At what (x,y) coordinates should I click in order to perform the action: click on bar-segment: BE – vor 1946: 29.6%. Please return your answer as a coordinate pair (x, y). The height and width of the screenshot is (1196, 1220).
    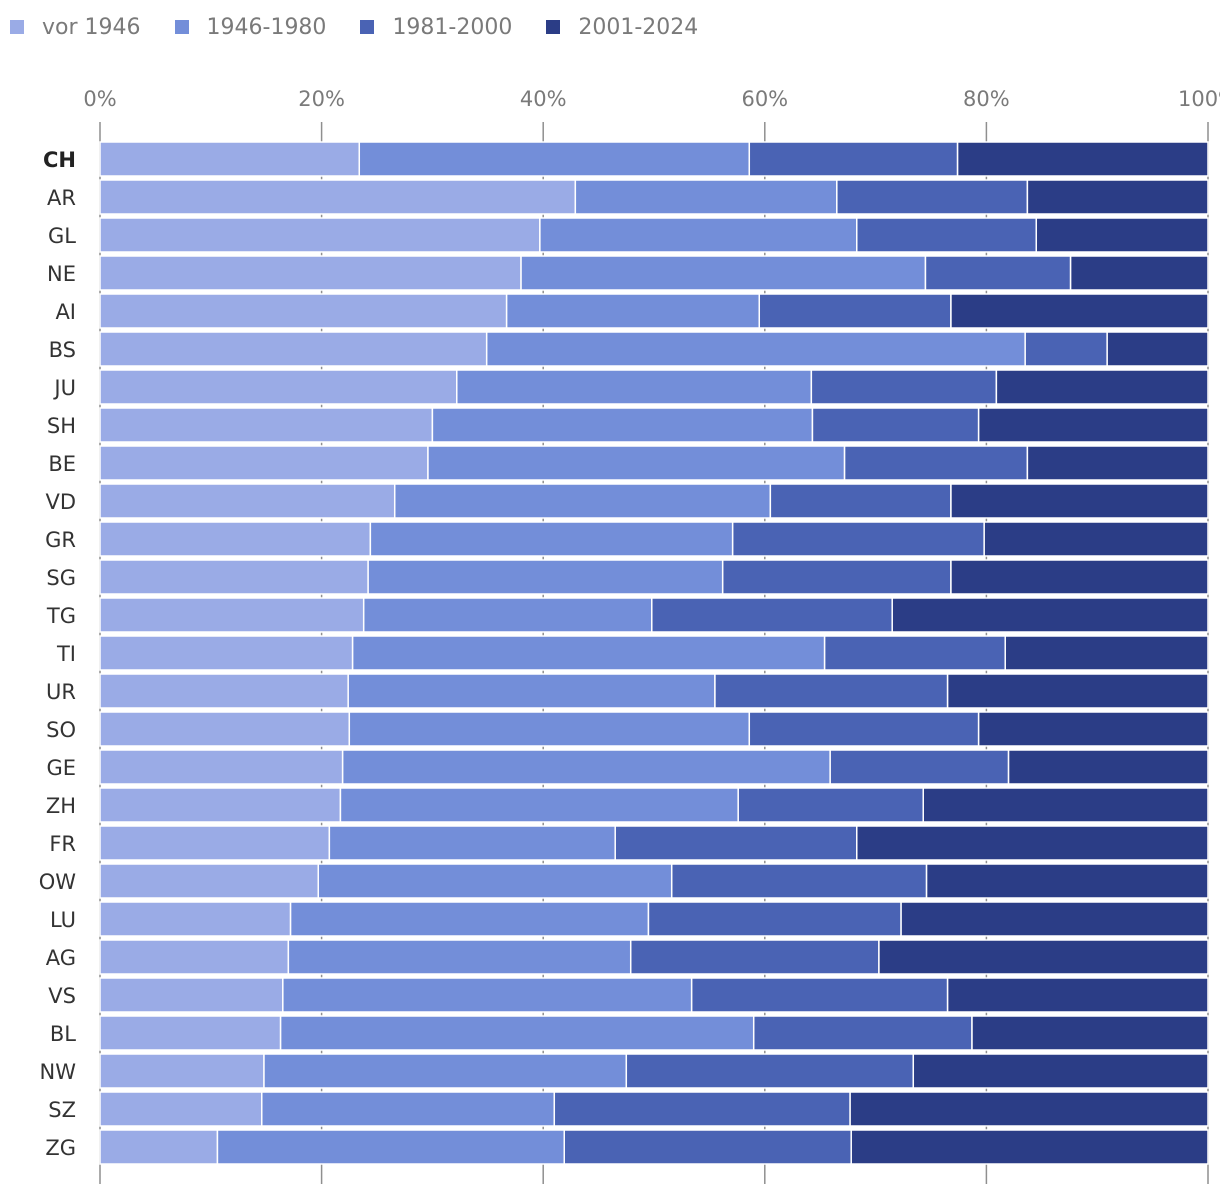
    Looking at the image, I should click on (264, 463).